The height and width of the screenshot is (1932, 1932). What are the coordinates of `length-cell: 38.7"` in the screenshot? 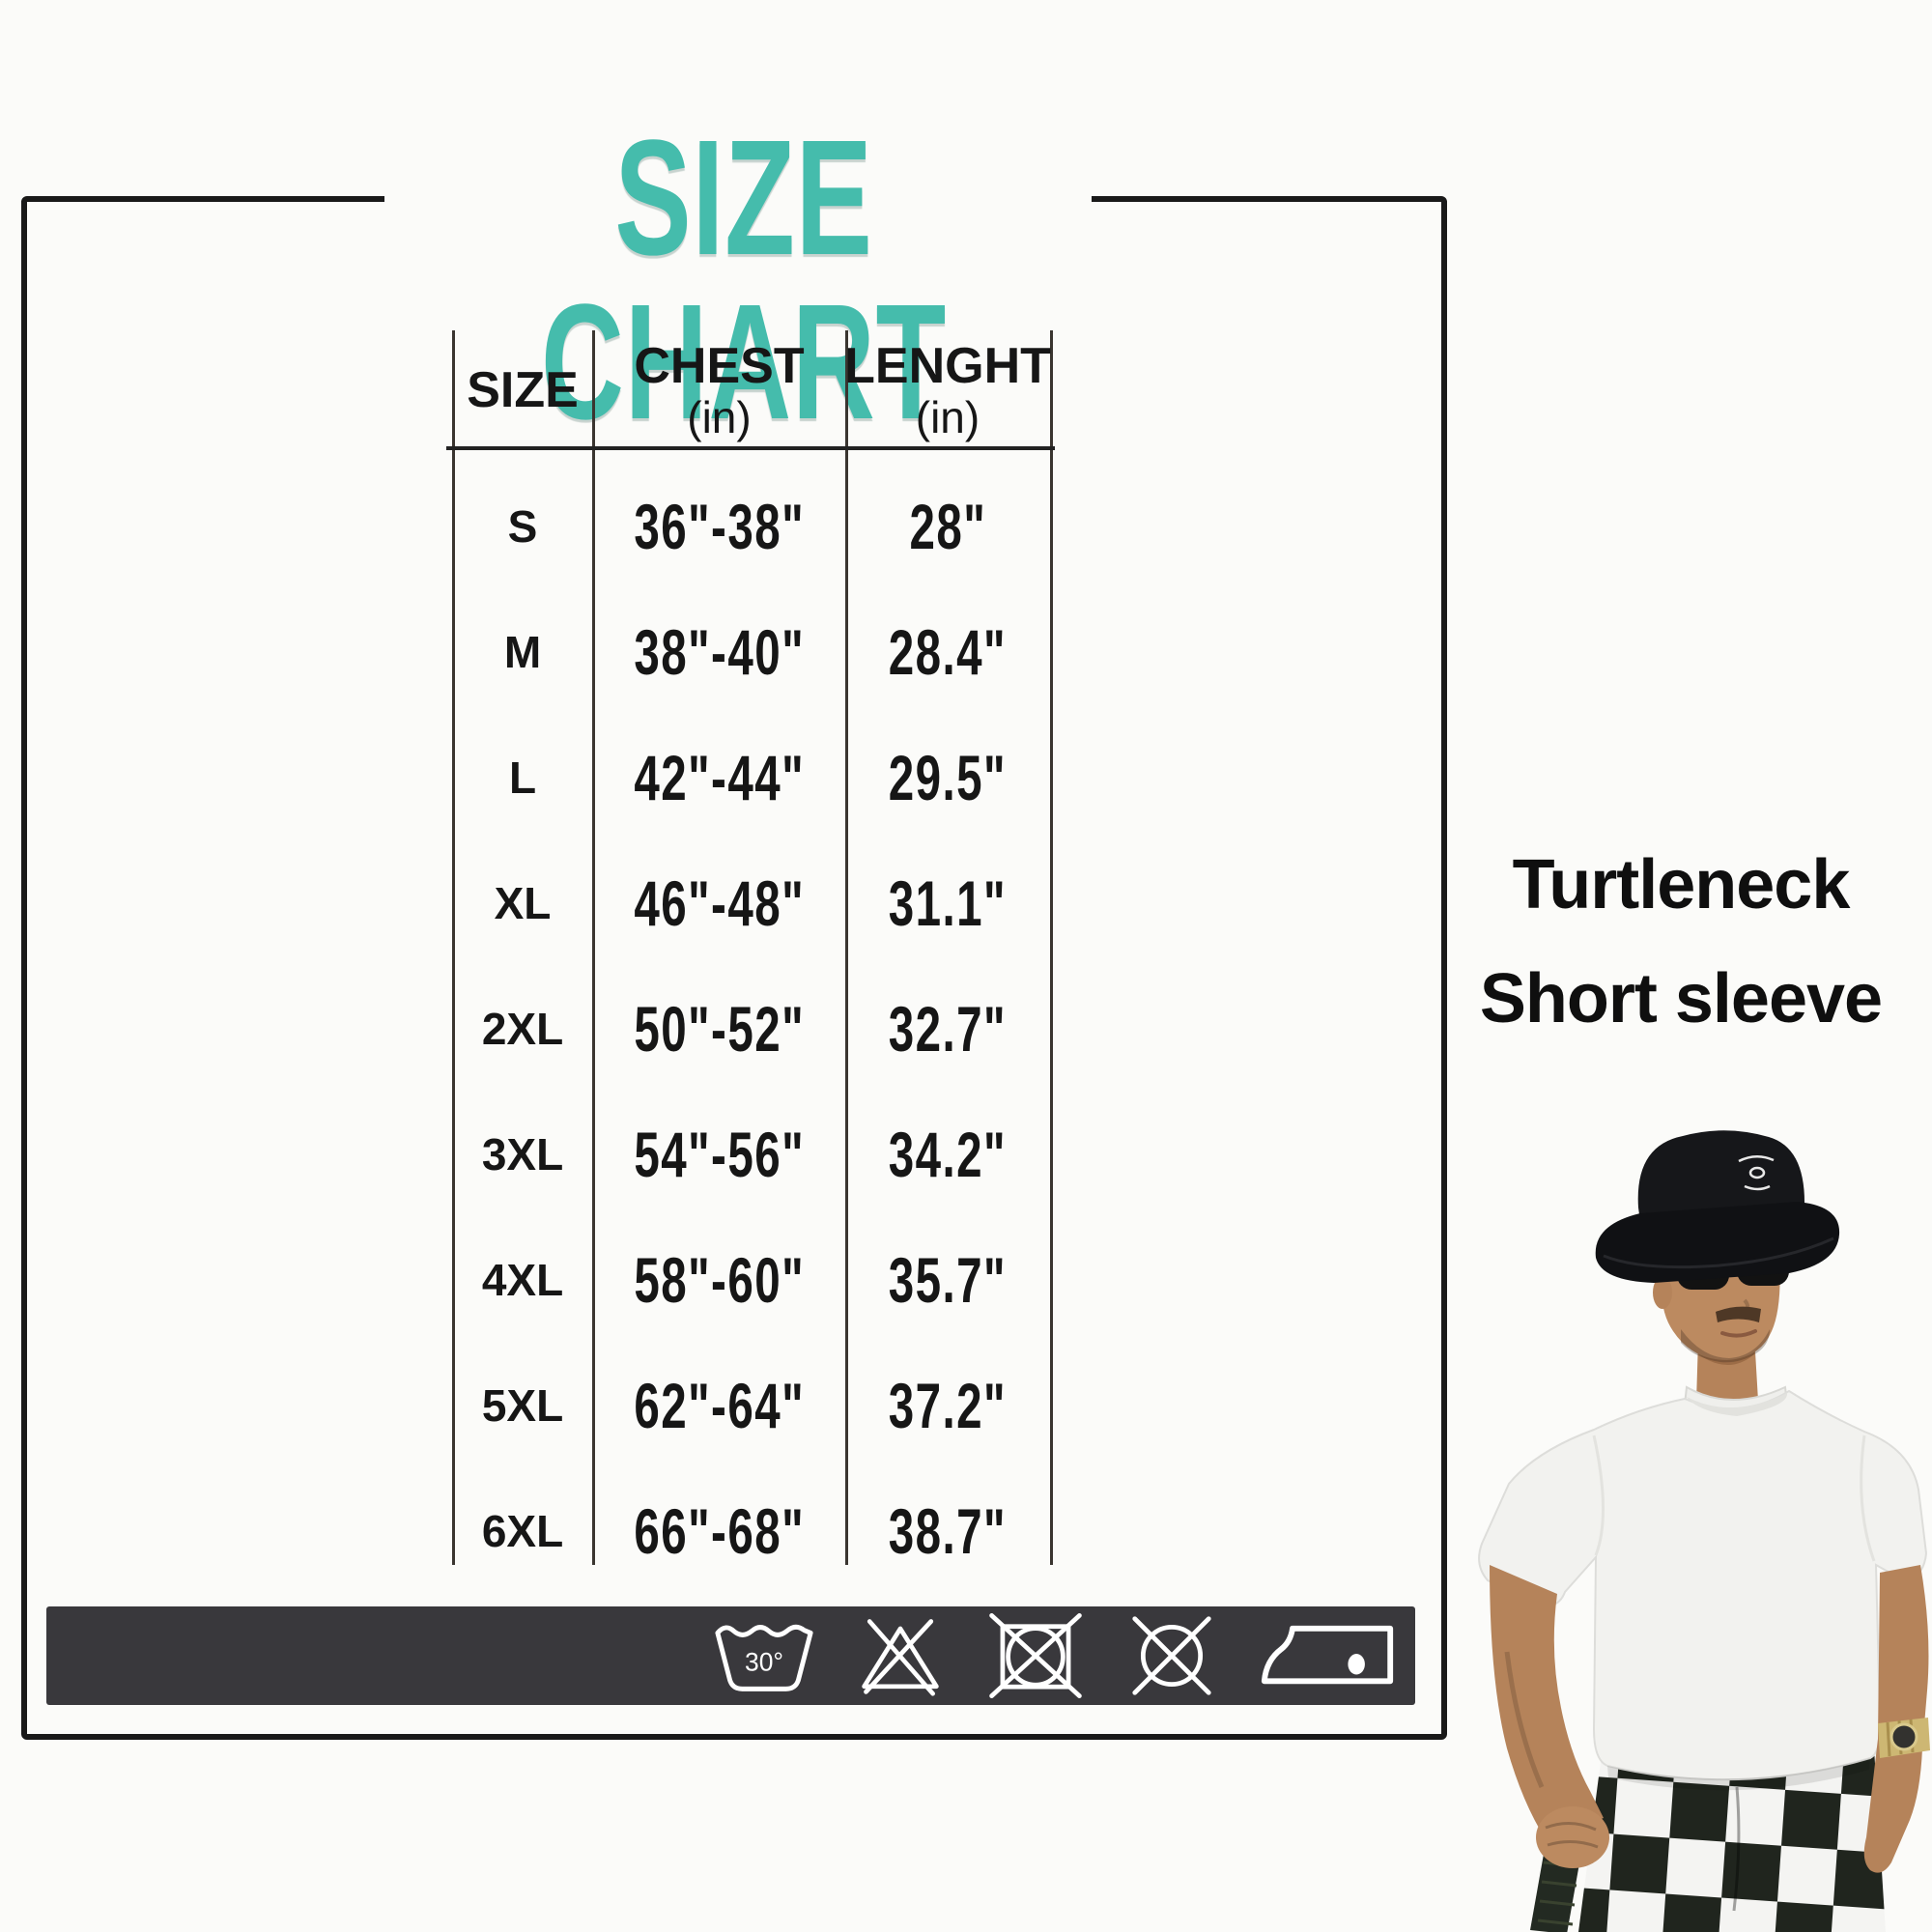 It's located at (948, 1531).